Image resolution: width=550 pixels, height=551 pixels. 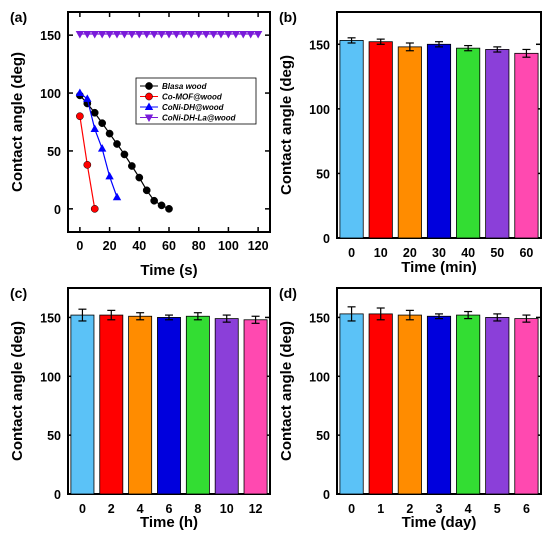 I want to click on x-tick-label: 100, so click(x=228, y=246).